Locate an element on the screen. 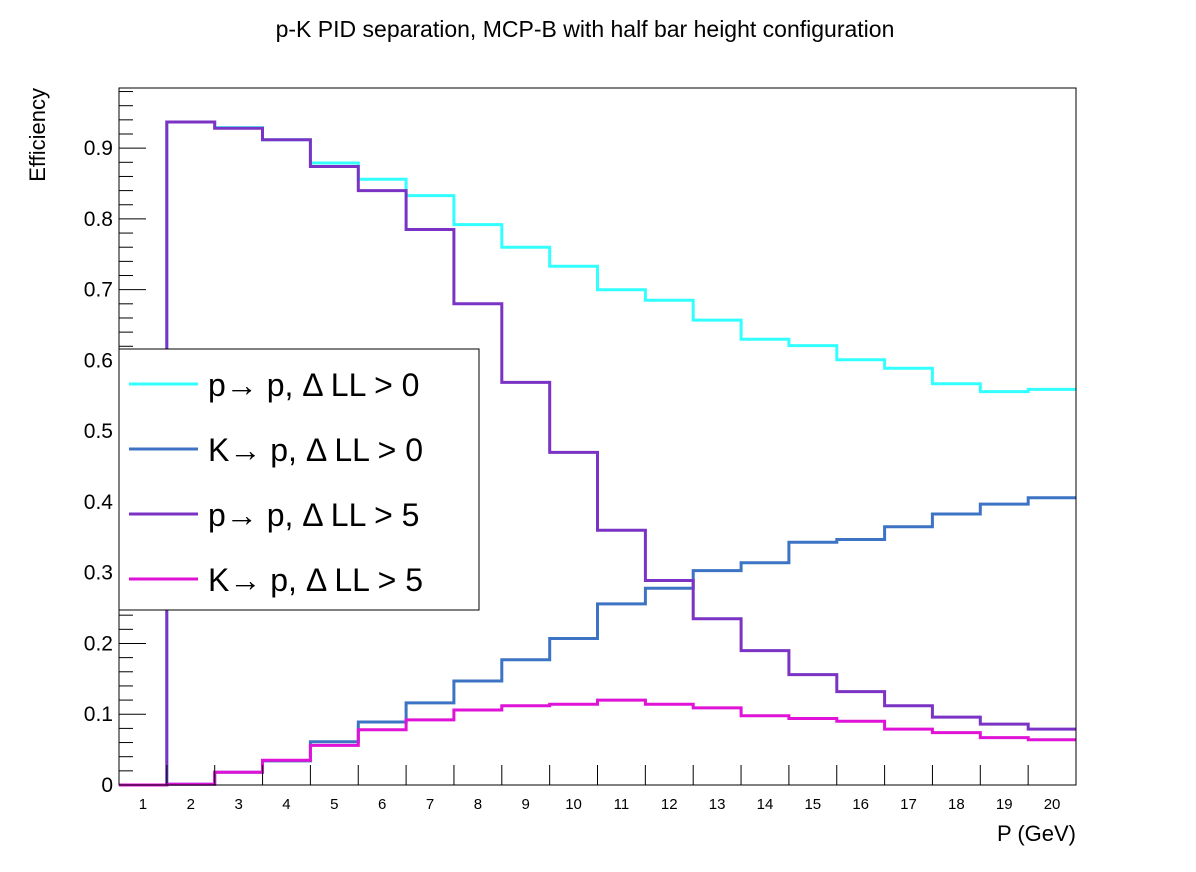 This screenshot has width=1196, height=872. x-tick-label: 20 is located at coordinates (1052, 804).